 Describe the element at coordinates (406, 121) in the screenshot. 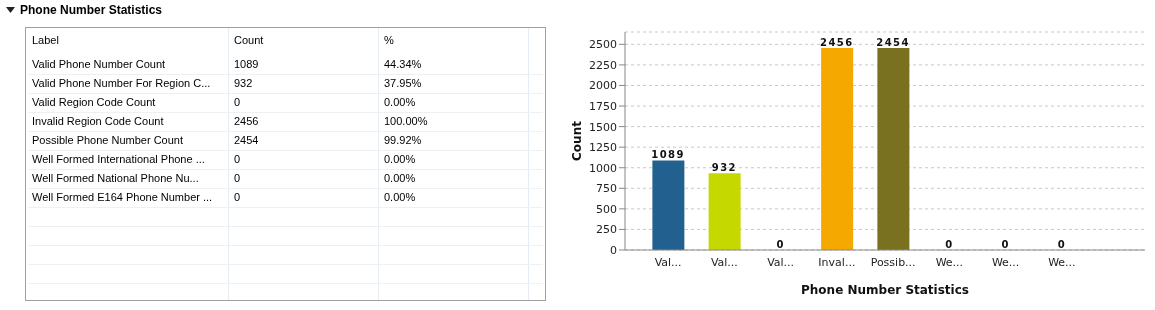

I see `text: 100.00%` at that location.